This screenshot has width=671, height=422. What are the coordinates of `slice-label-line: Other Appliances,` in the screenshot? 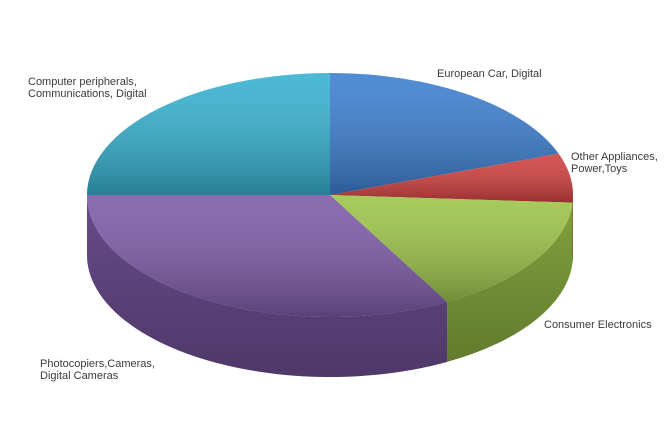 It's located at (614, 157).